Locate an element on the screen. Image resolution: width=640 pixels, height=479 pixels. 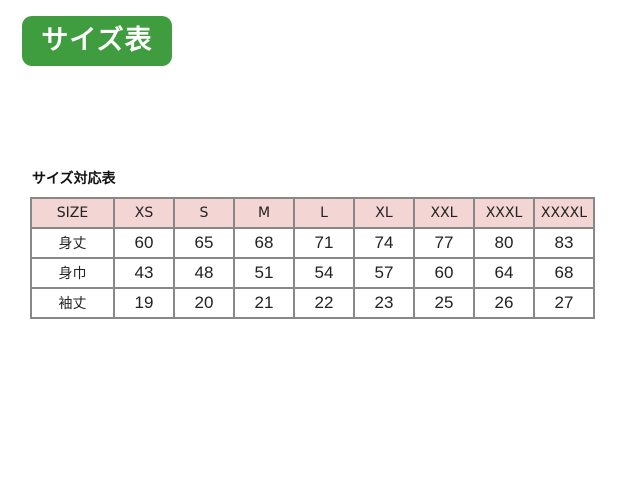
table-cell: 71 is located at coordinates (324, 243).